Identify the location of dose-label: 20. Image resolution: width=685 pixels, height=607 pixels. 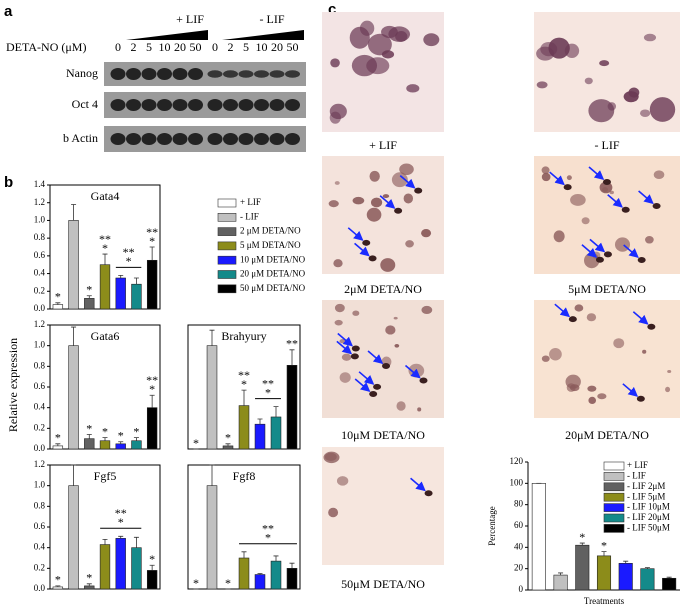
(180, 47).